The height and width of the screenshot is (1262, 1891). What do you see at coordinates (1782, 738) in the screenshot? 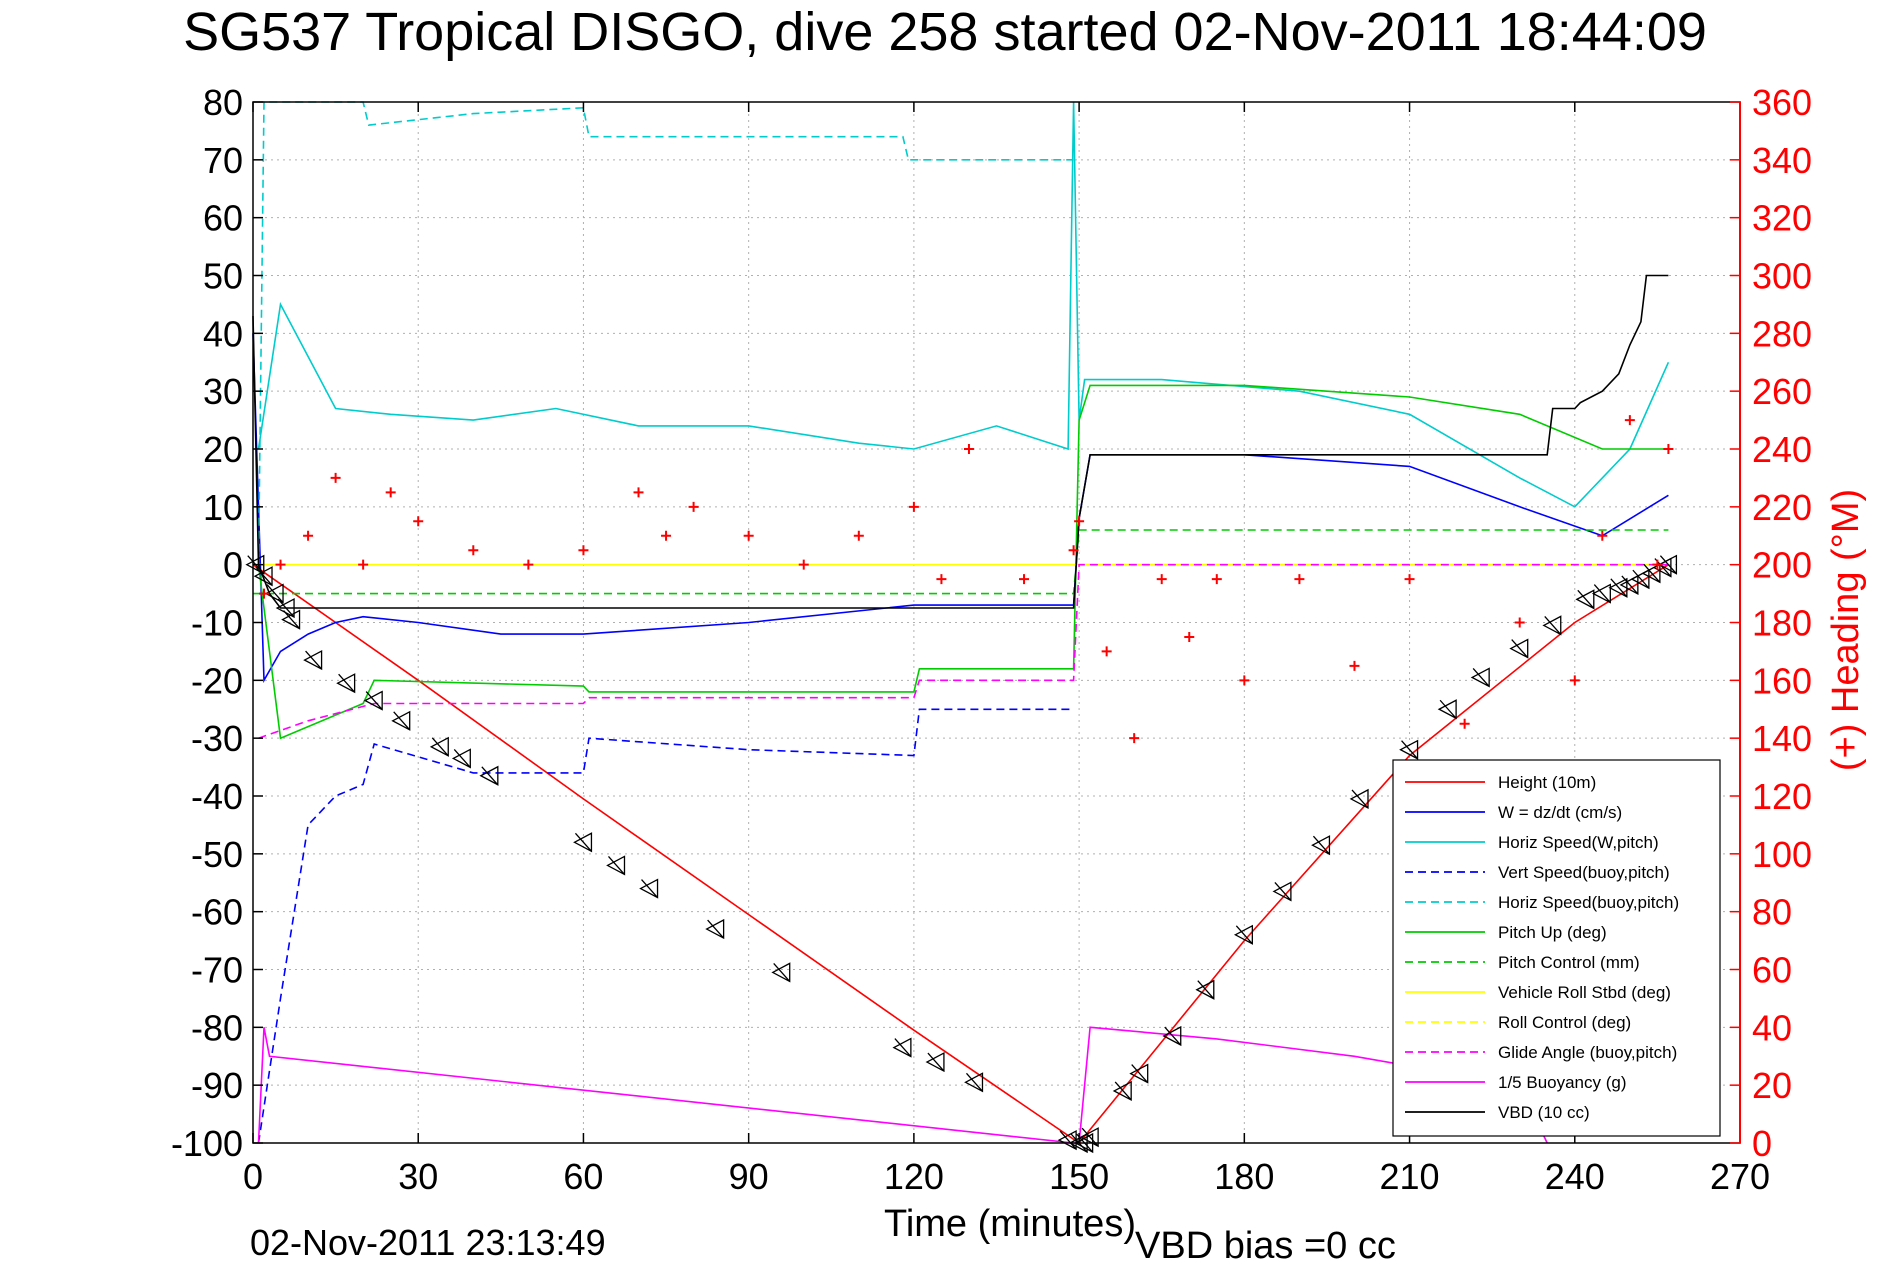
I see `y-right-tick-label: 140` at bounding box center [1782, 738].